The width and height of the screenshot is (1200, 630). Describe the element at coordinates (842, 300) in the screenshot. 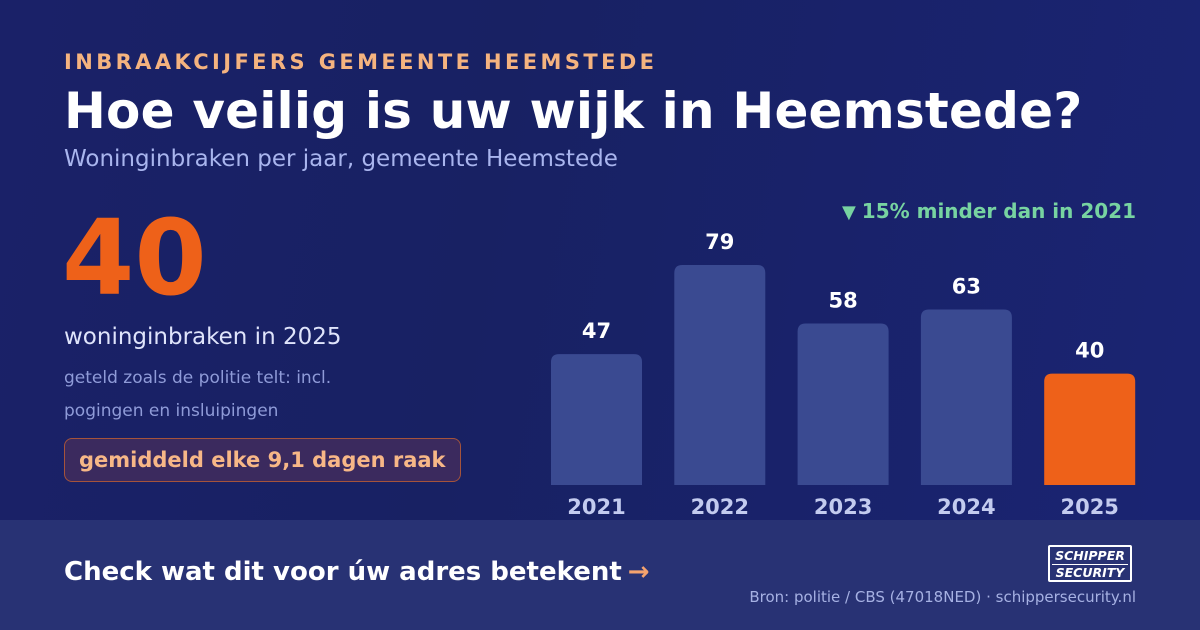

I see `value-label-2023: 58` at that location.